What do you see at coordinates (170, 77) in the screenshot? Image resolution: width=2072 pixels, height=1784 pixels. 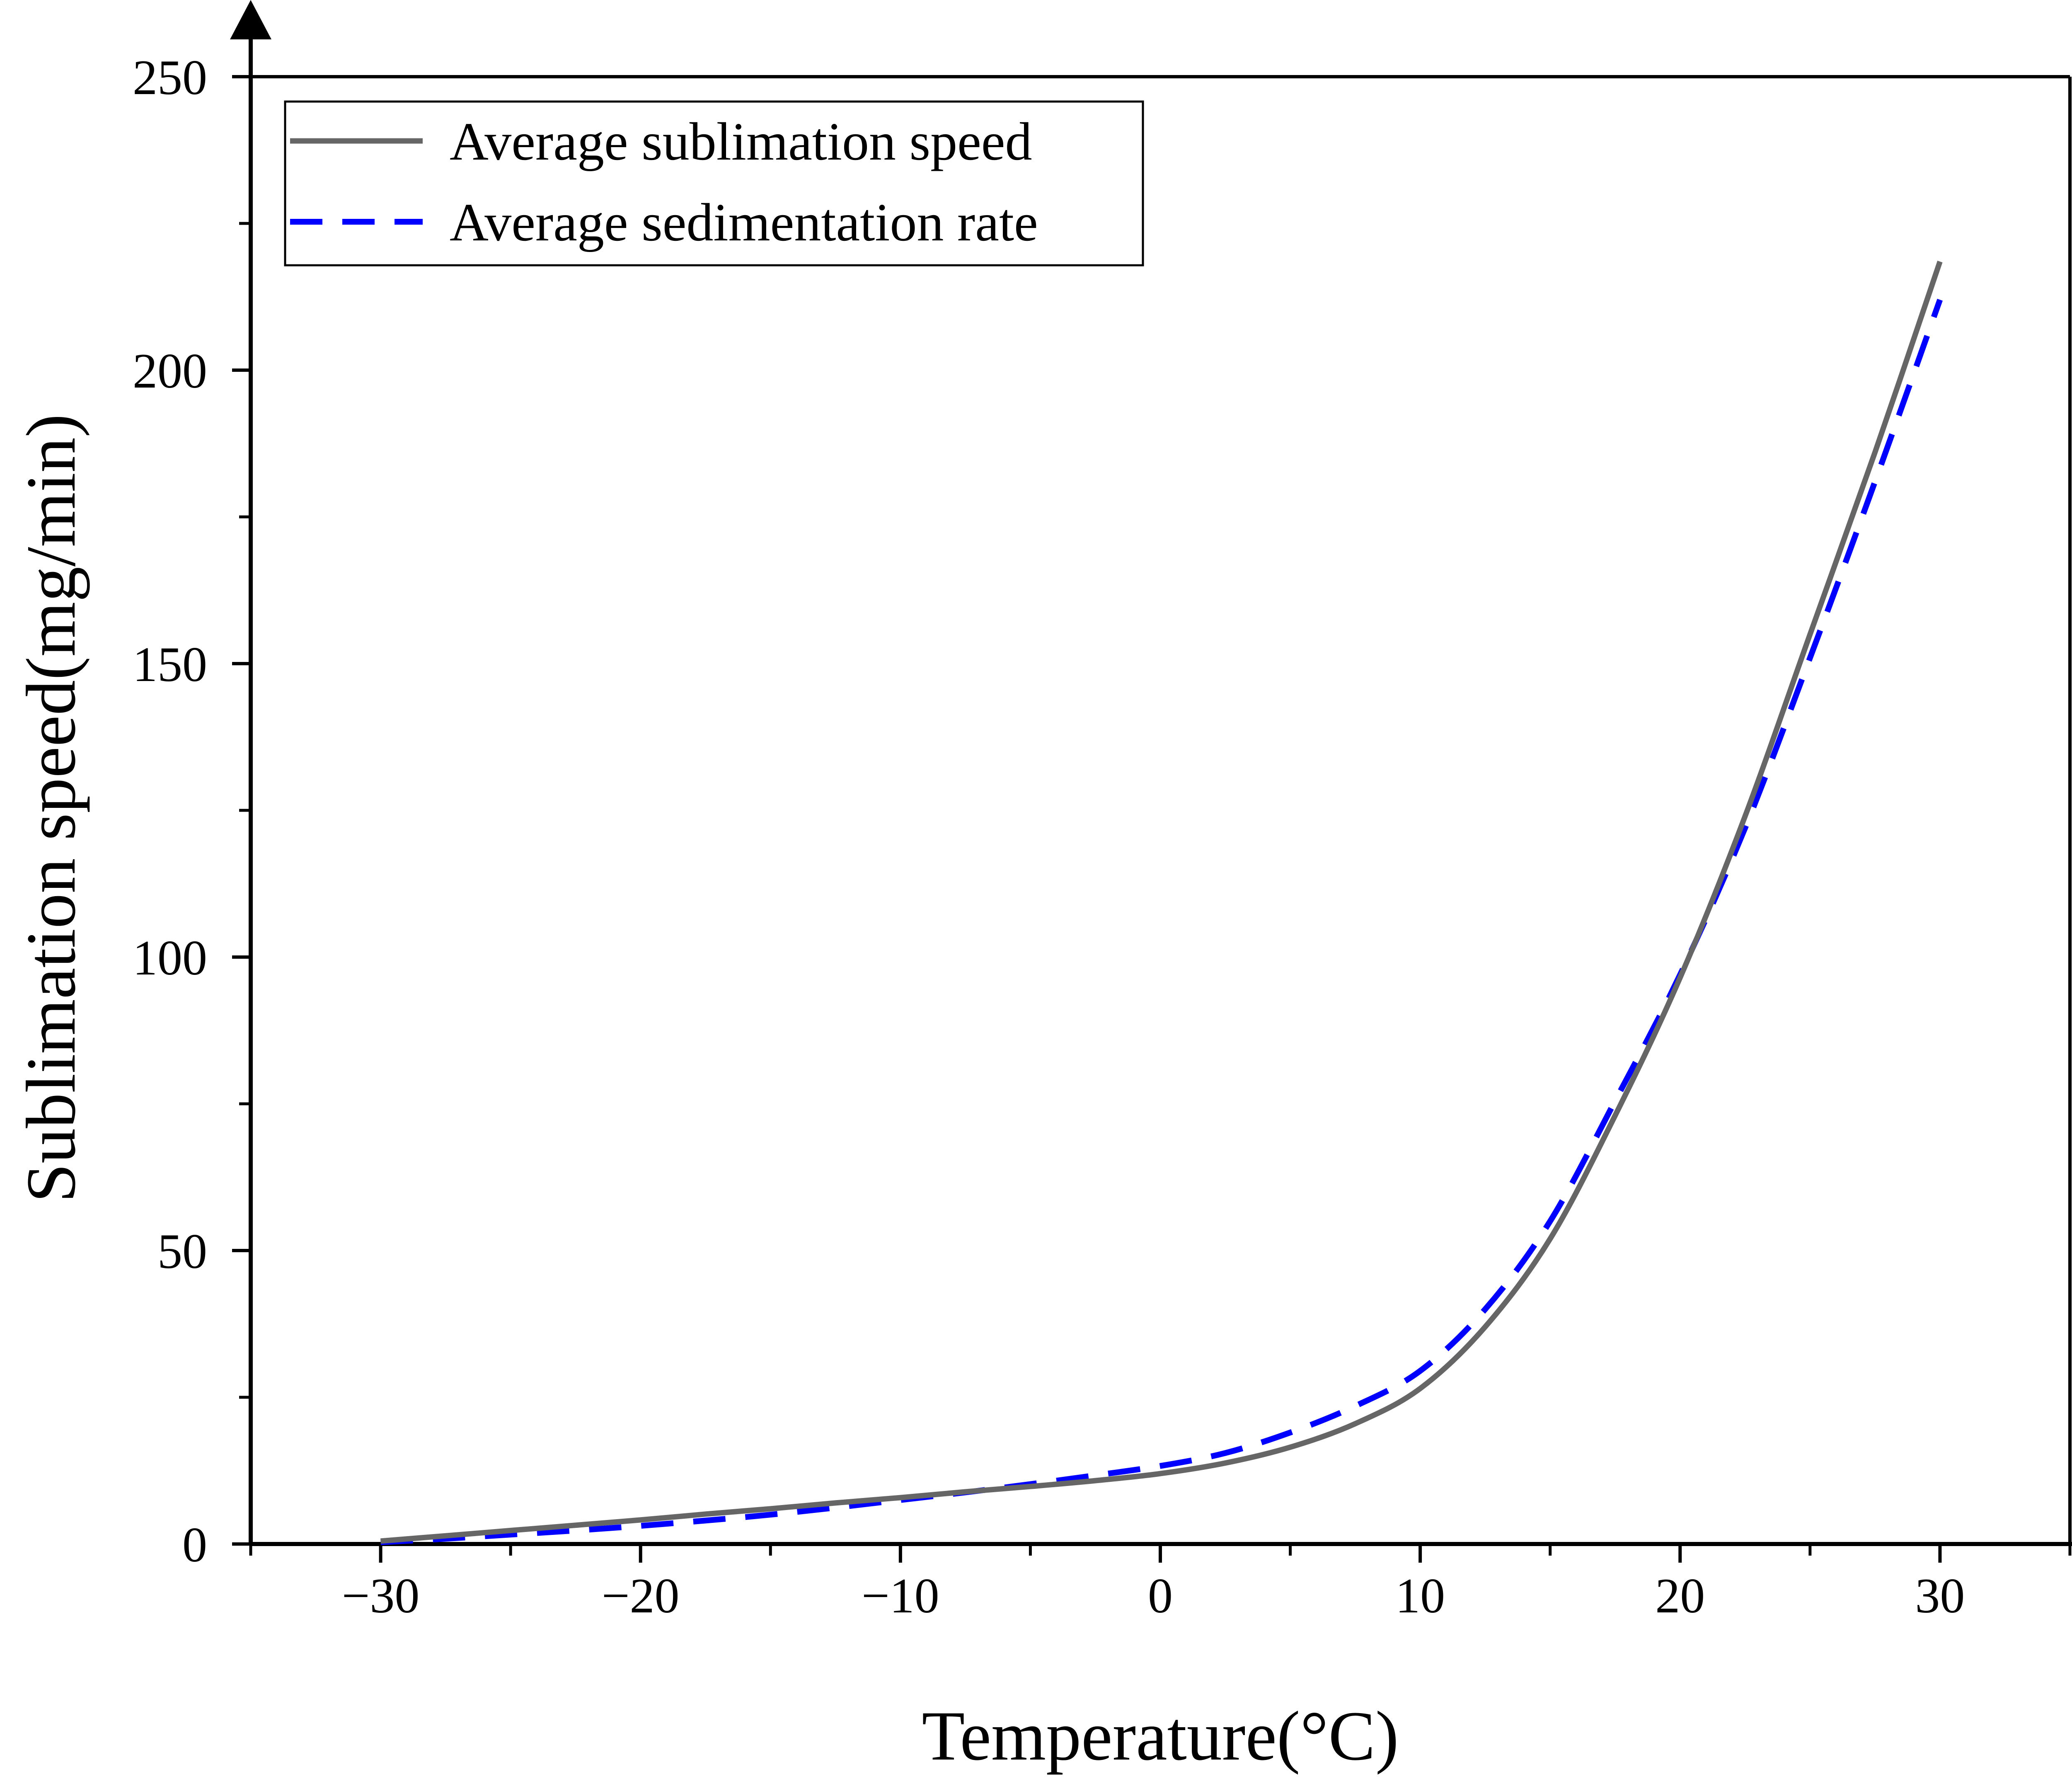 I see `y-tick-label: 250` at bounding box center [170, 77].